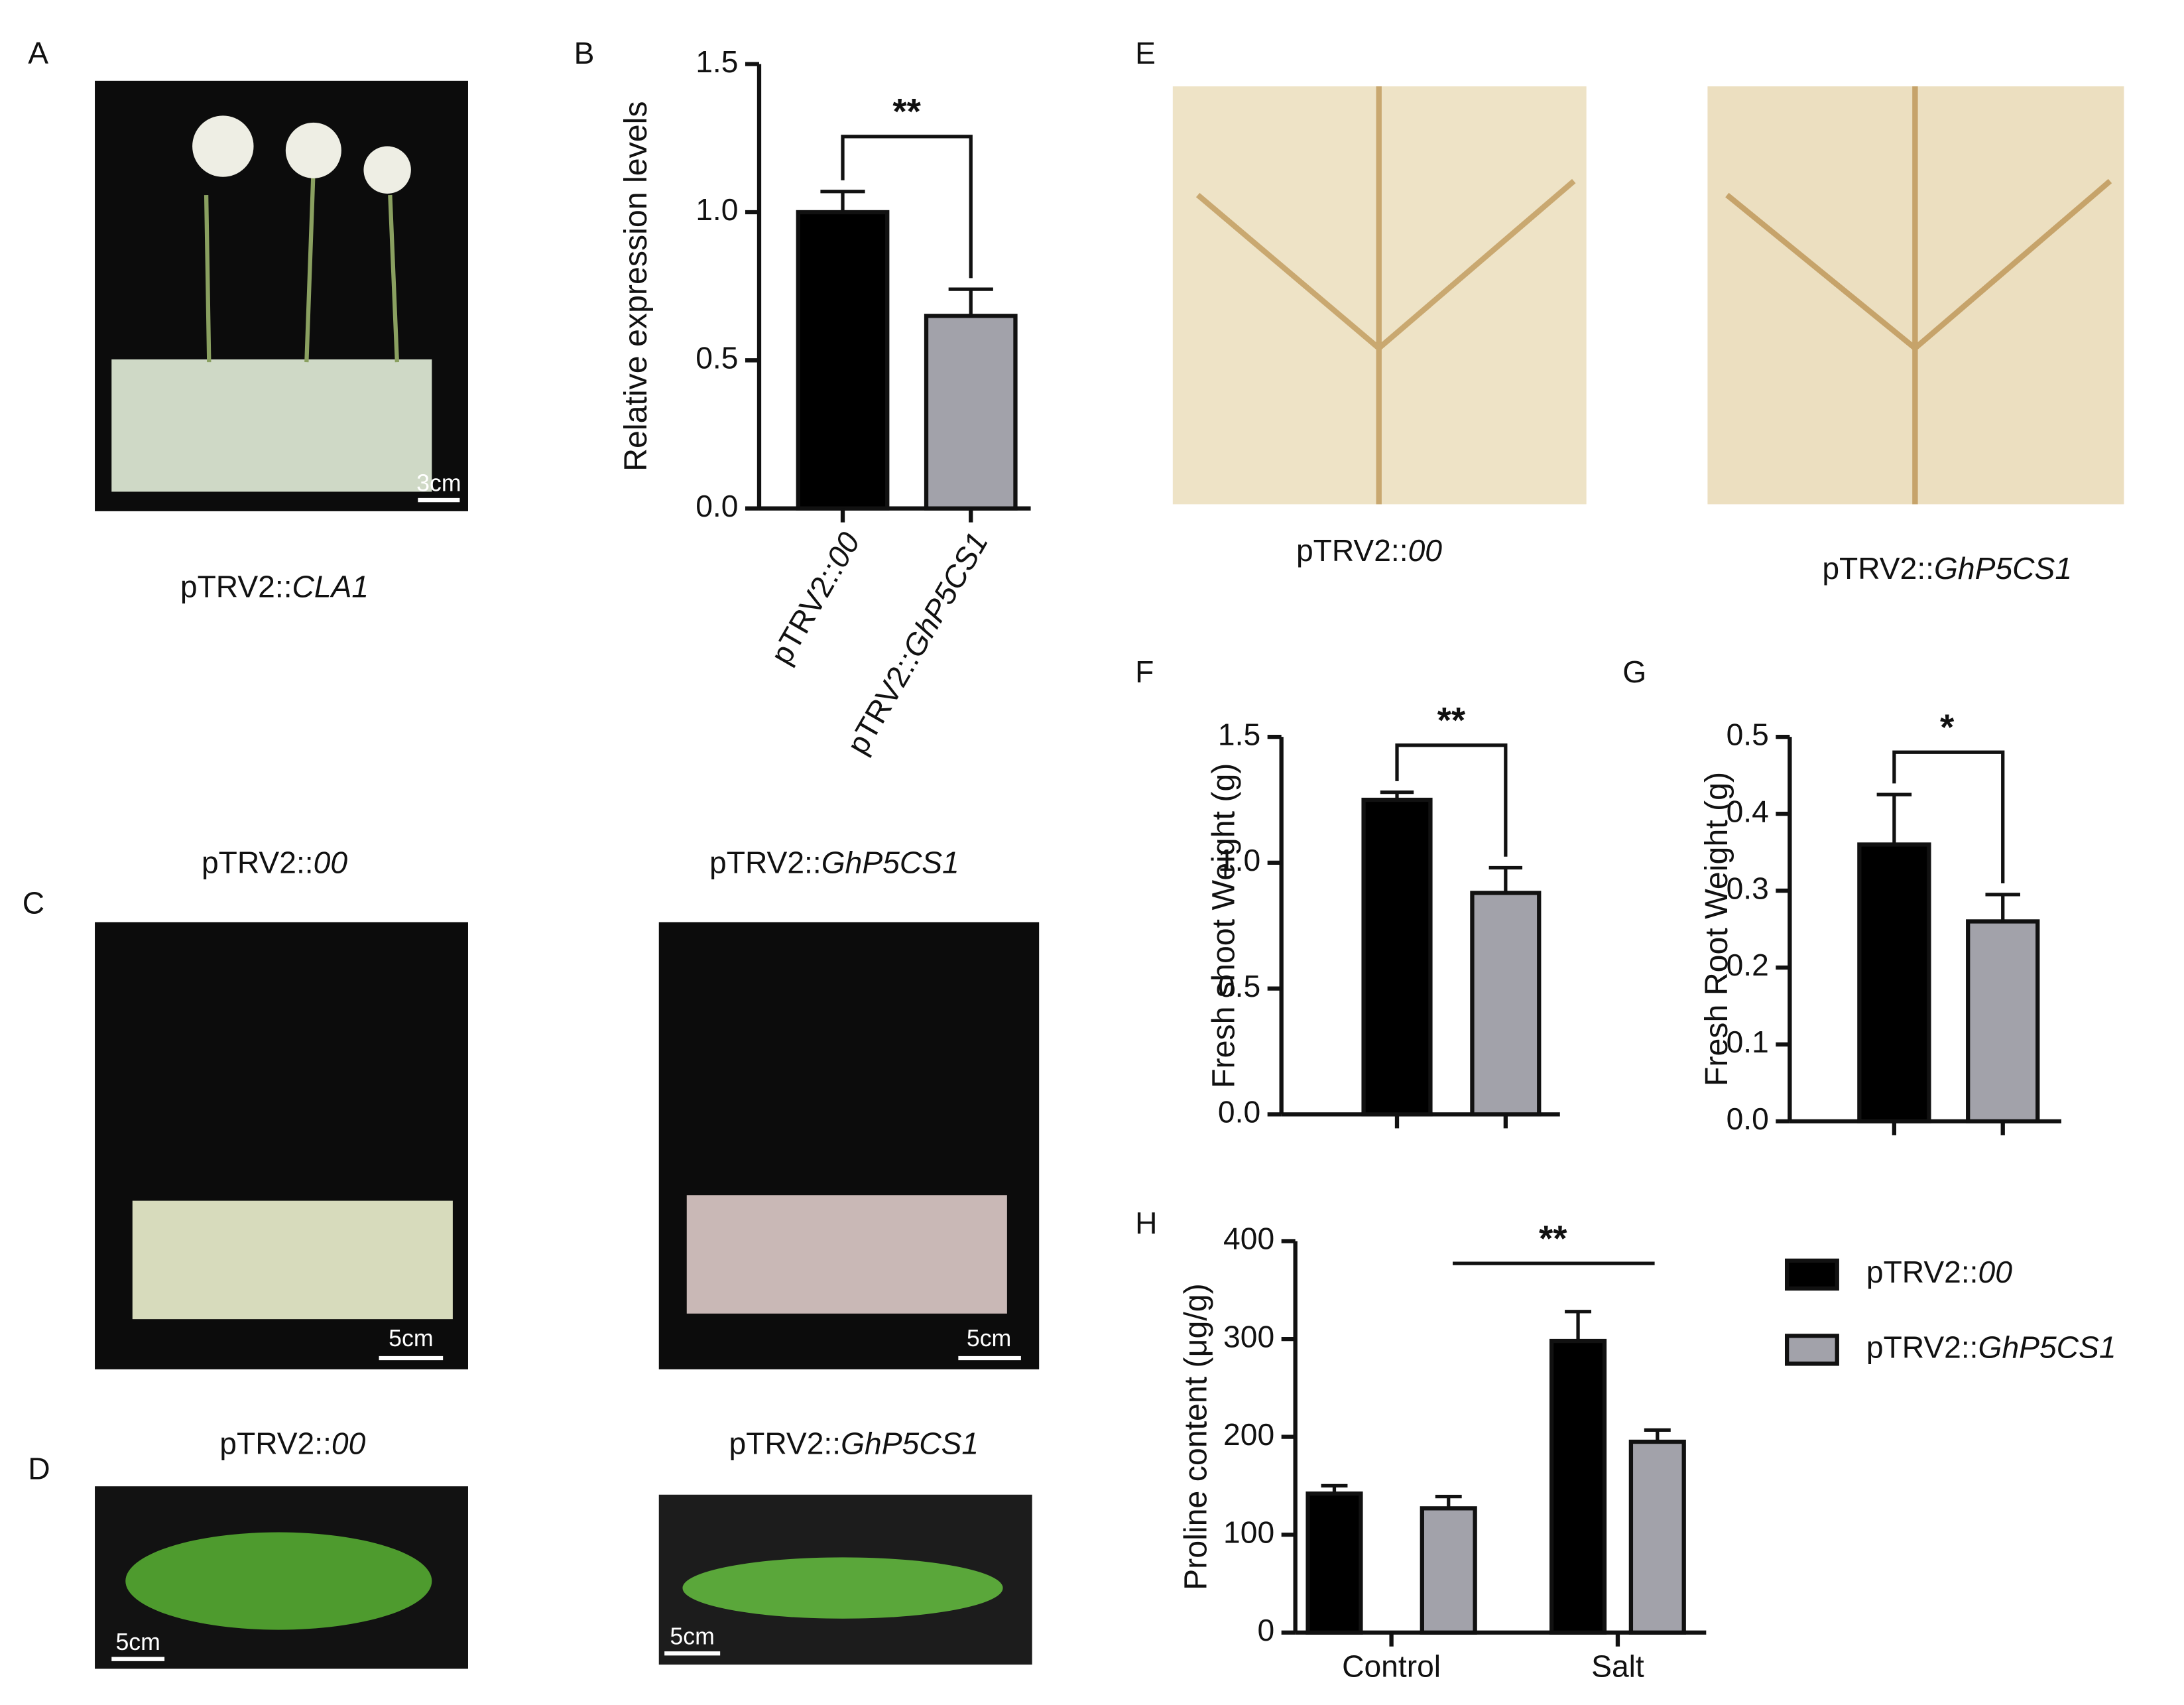 Image resolution: width=2184 pixels, height=1705 pixels. What do you see at coordinates (584, 53) in the screenshot?
I see `panel-label: B` at bounding box center [584, 53].